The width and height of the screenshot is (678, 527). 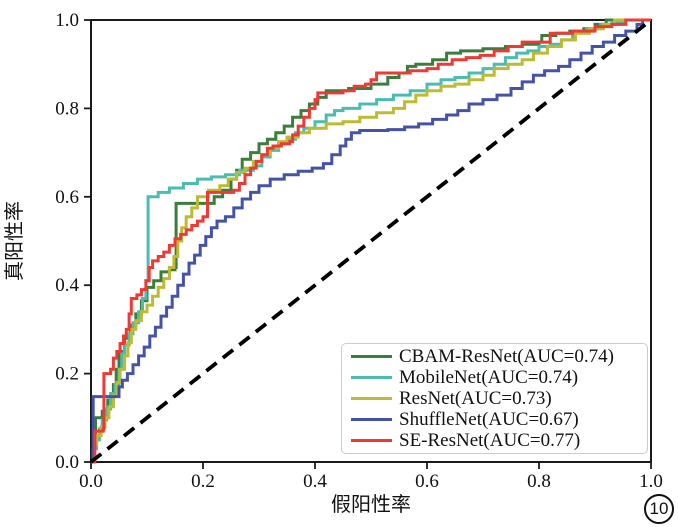 I want to click on legend-item-shufflenet: ShuffleNet(AUC=0.67), so click(x=497, y=419).